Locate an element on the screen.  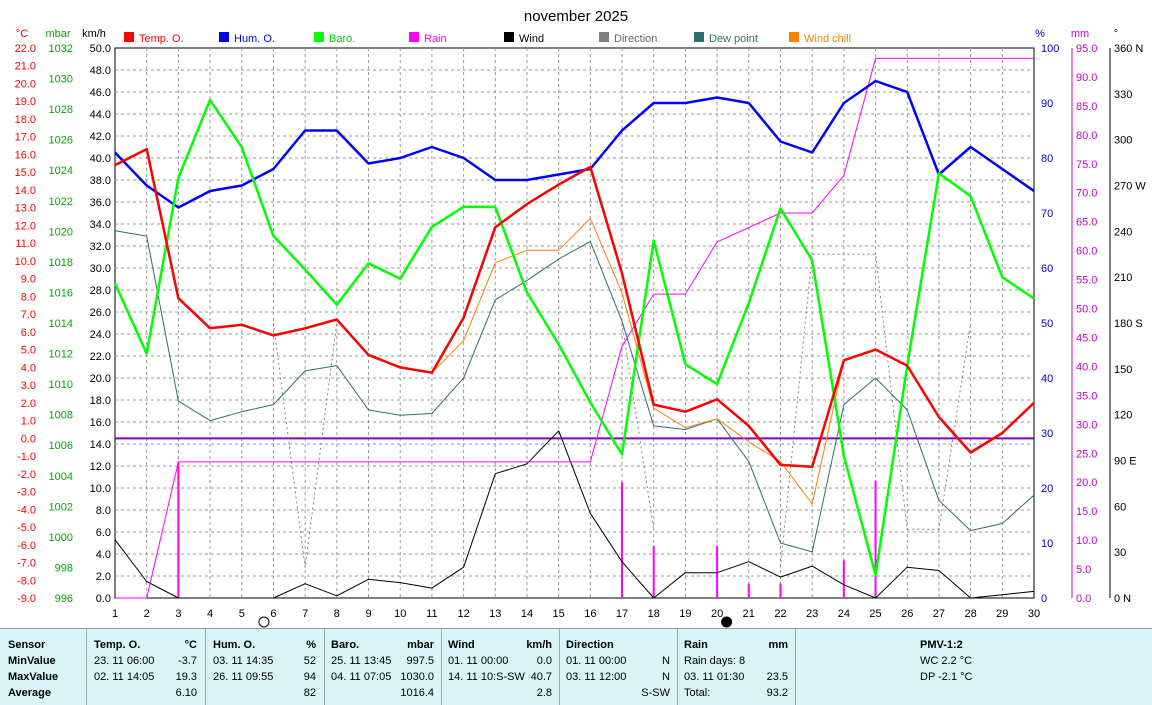
stats-label-max: MaxValue is located at coordinates (33, 677).